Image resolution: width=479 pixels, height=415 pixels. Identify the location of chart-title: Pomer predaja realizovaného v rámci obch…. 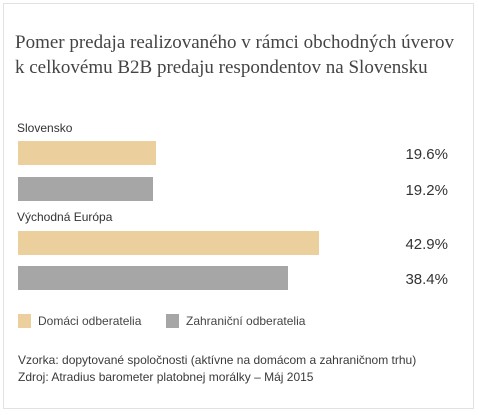
(234, 55).